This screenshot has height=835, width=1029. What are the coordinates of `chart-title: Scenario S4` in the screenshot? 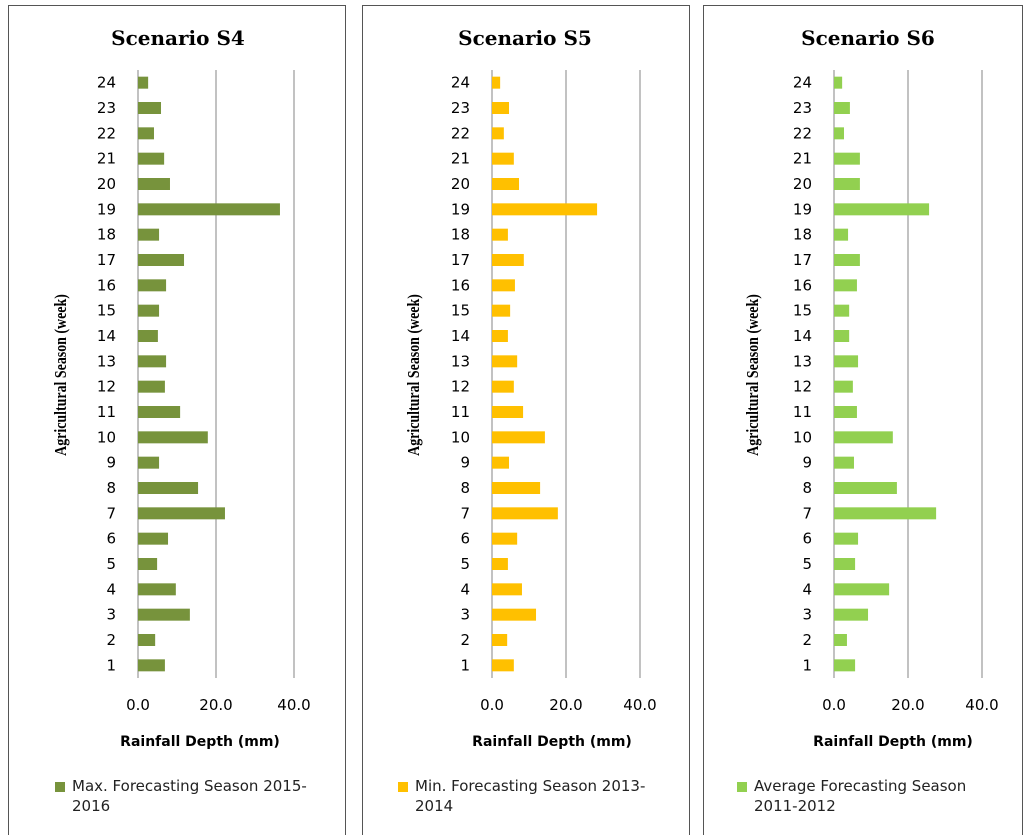 It's located at (178, 38).